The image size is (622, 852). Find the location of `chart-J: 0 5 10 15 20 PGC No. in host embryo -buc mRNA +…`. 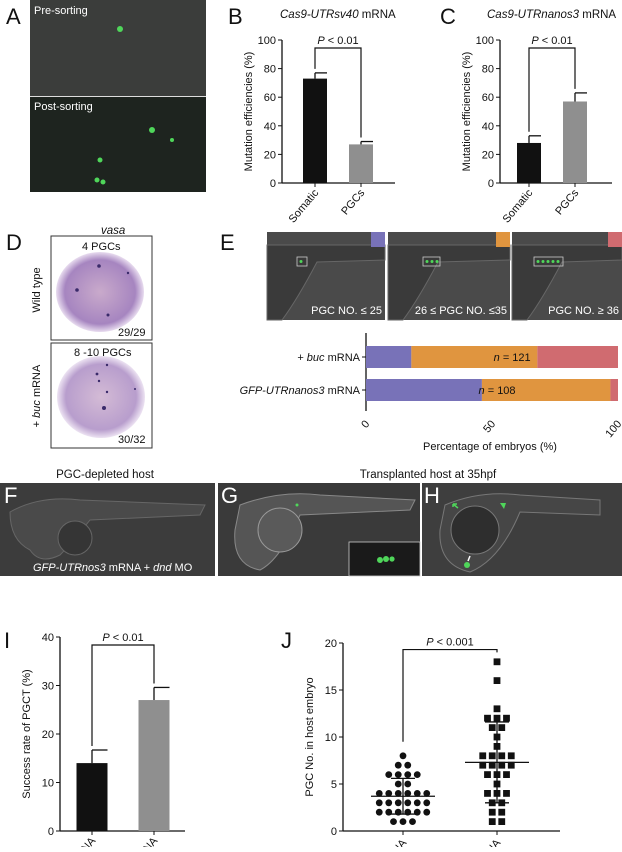

chart-J: 0 5 10 15 20 PGC No. in host embryo -buc mRNA +… is located at coordinates (432, 744).